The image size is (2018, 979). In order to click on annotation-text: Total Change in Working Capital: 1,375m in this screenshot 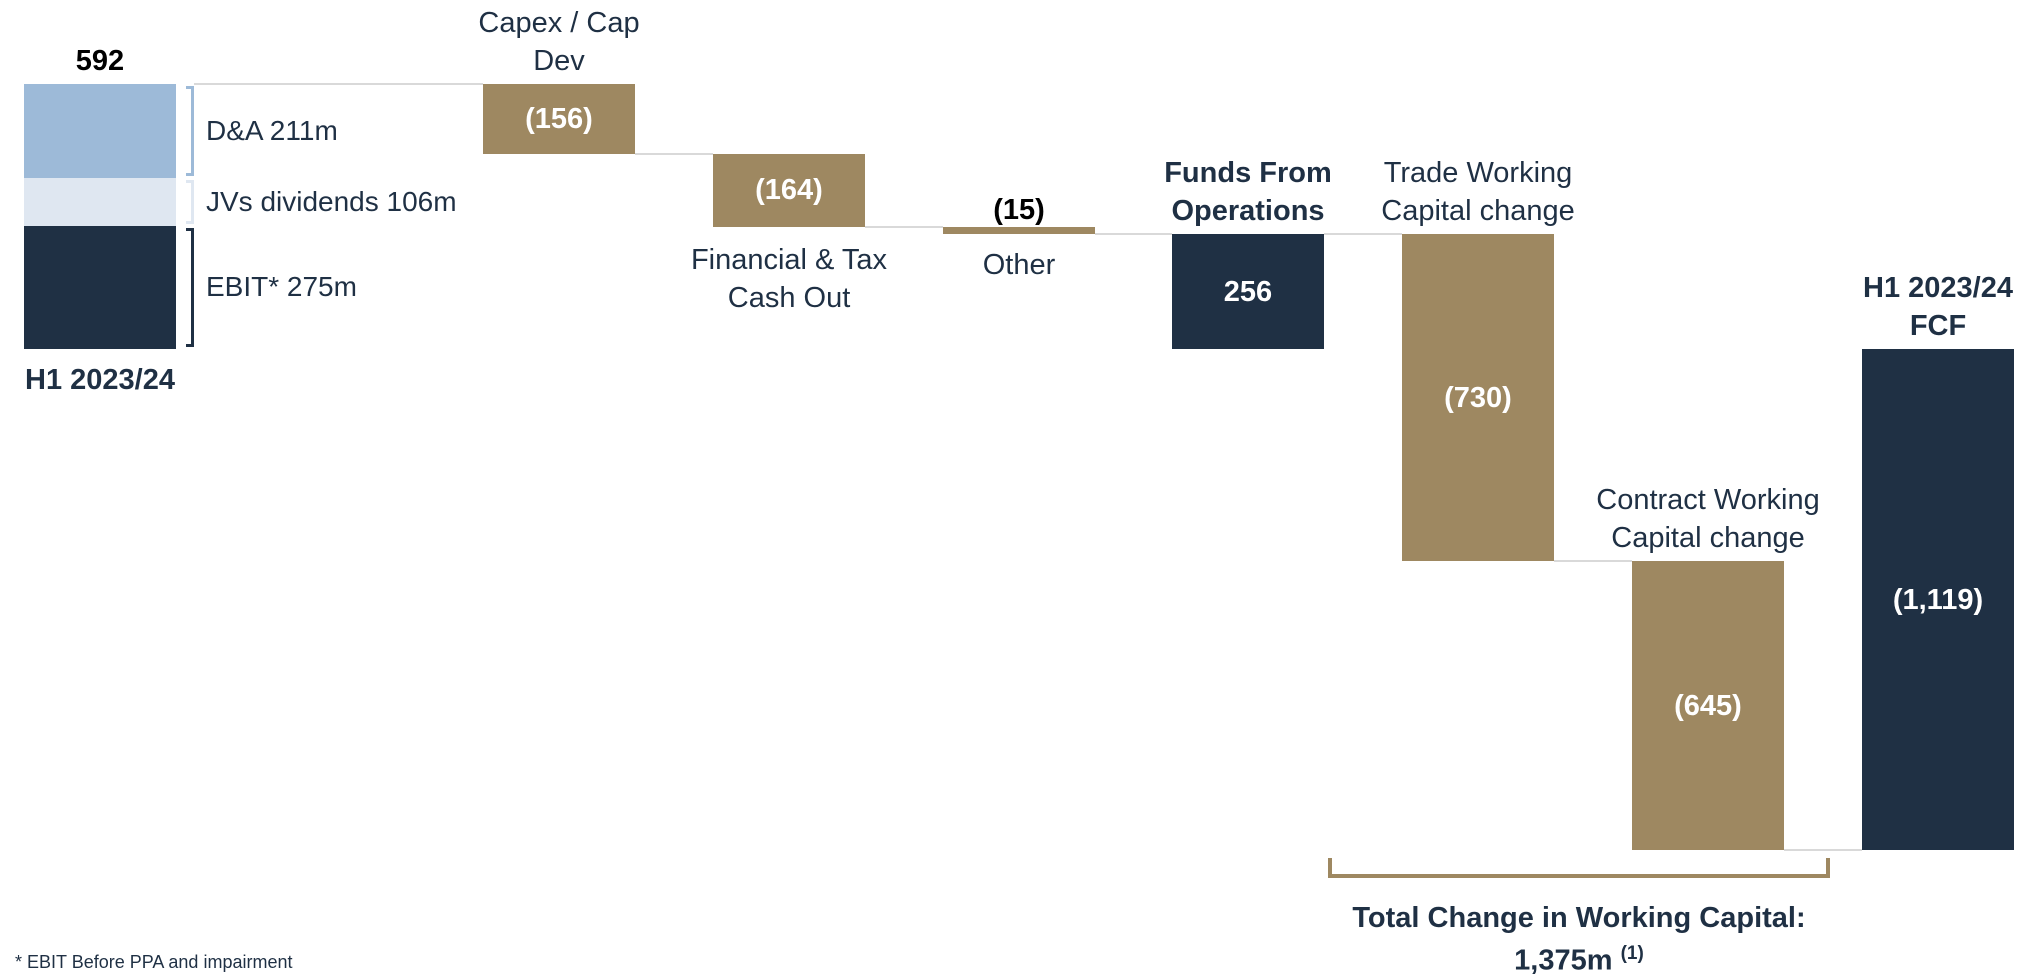, I will do `click(1579, 939)`.